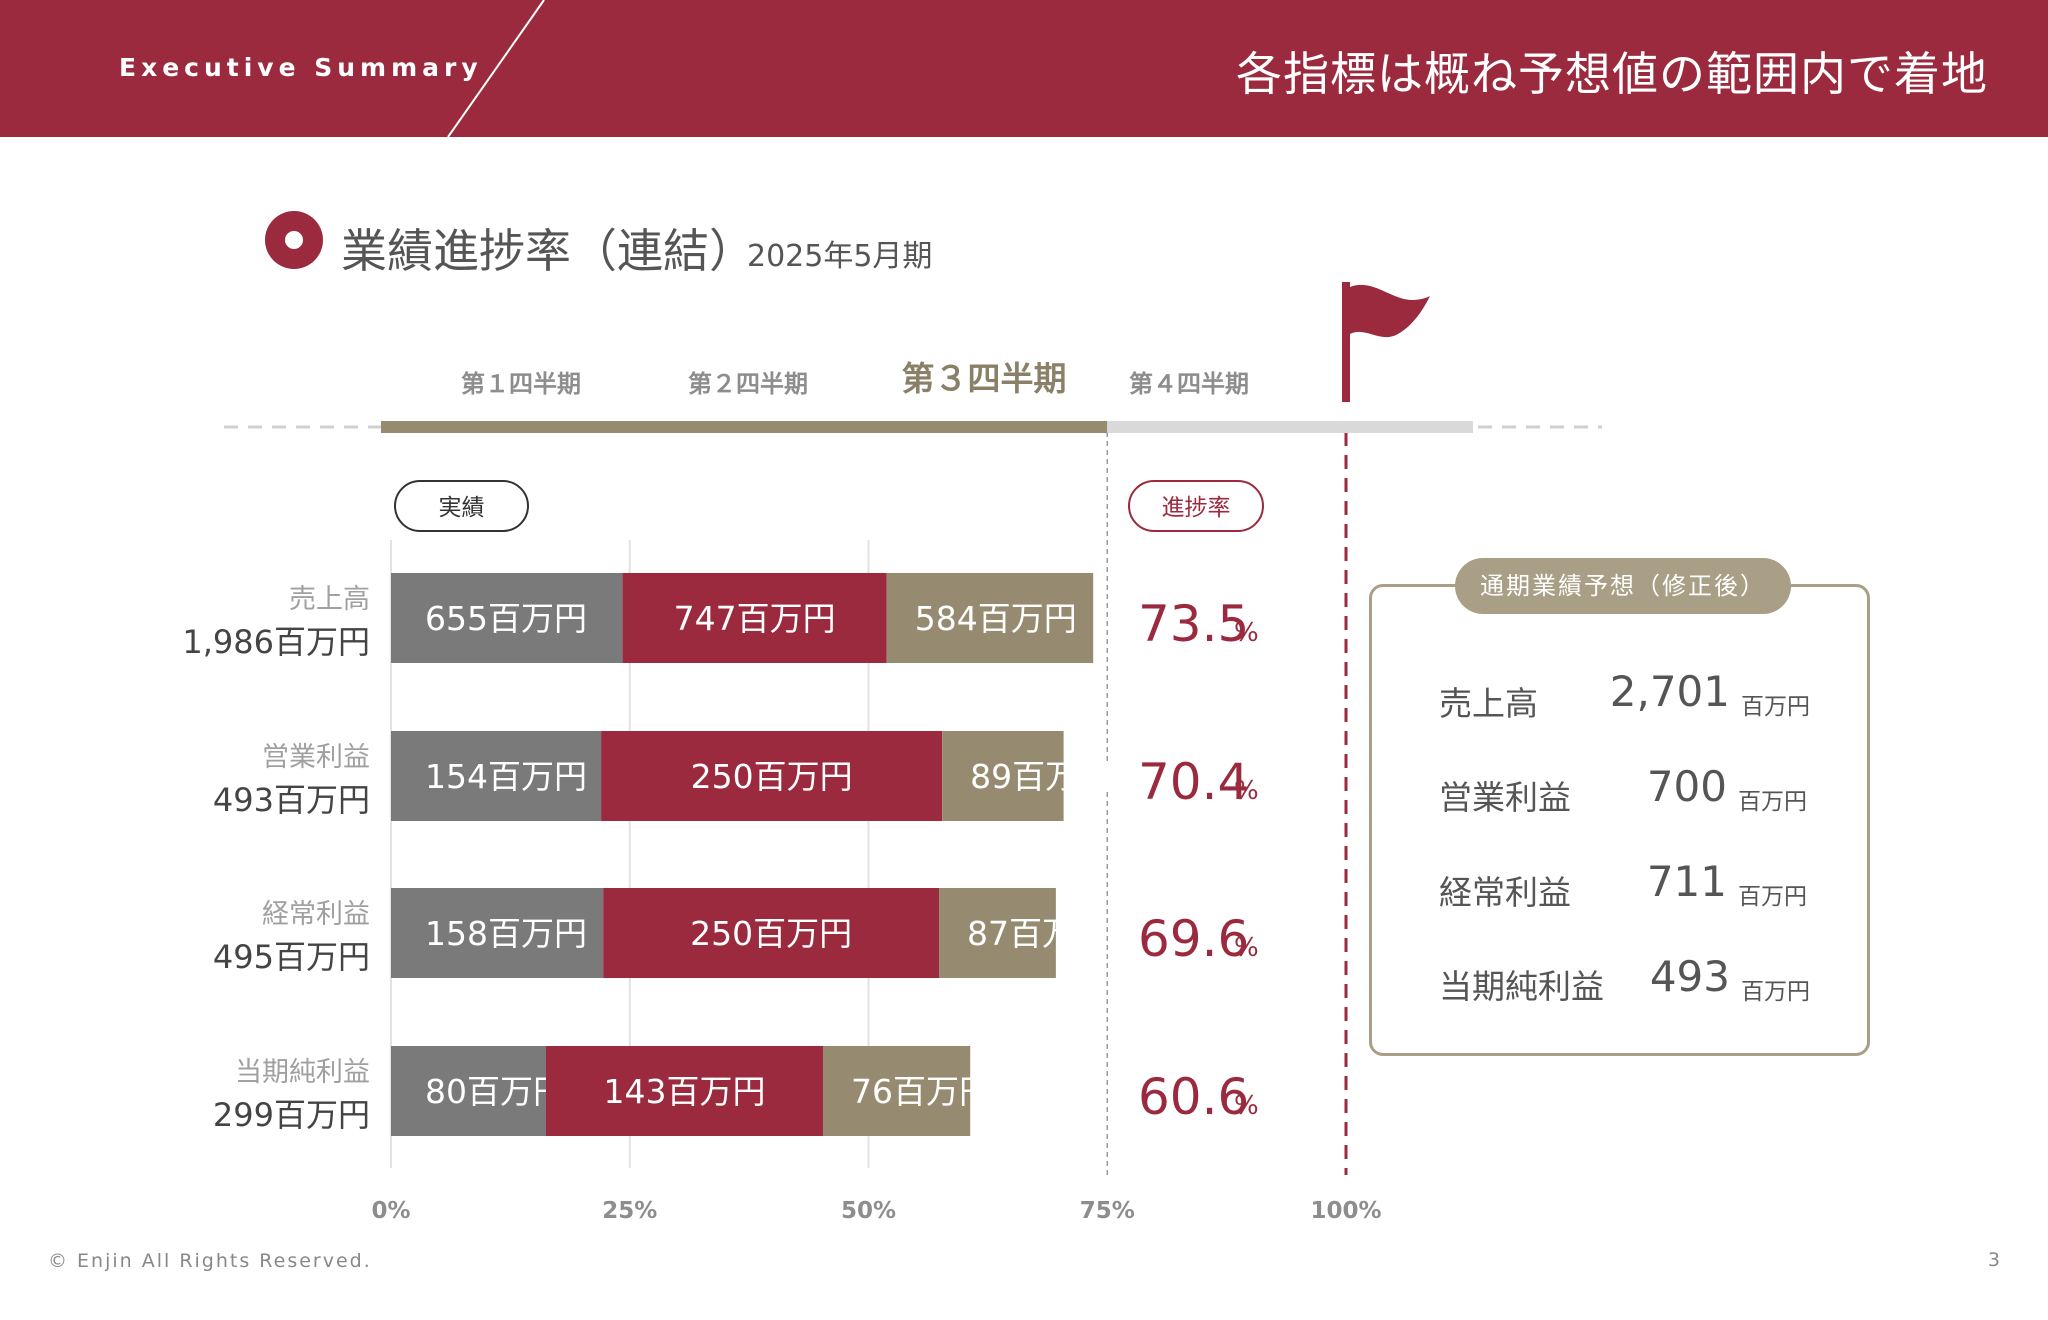 This screenshot has width=2048, height=1320. I want to click on bar-segment-3-q3, so click(997, 933).